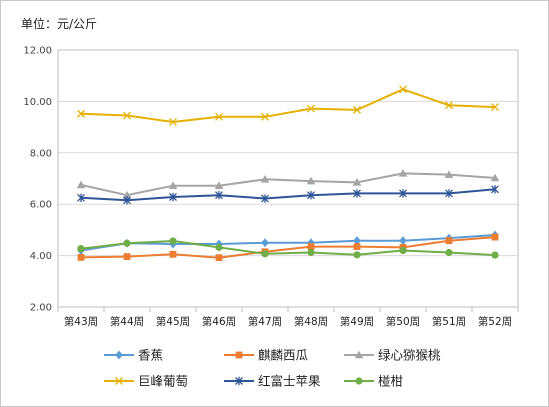 The width and height of the screenshot is (549, 407). What do you see at coordinates (41, 153) in the screenshot?
I see `y-tick-label: 8.00` at bounding box center [41, 153].